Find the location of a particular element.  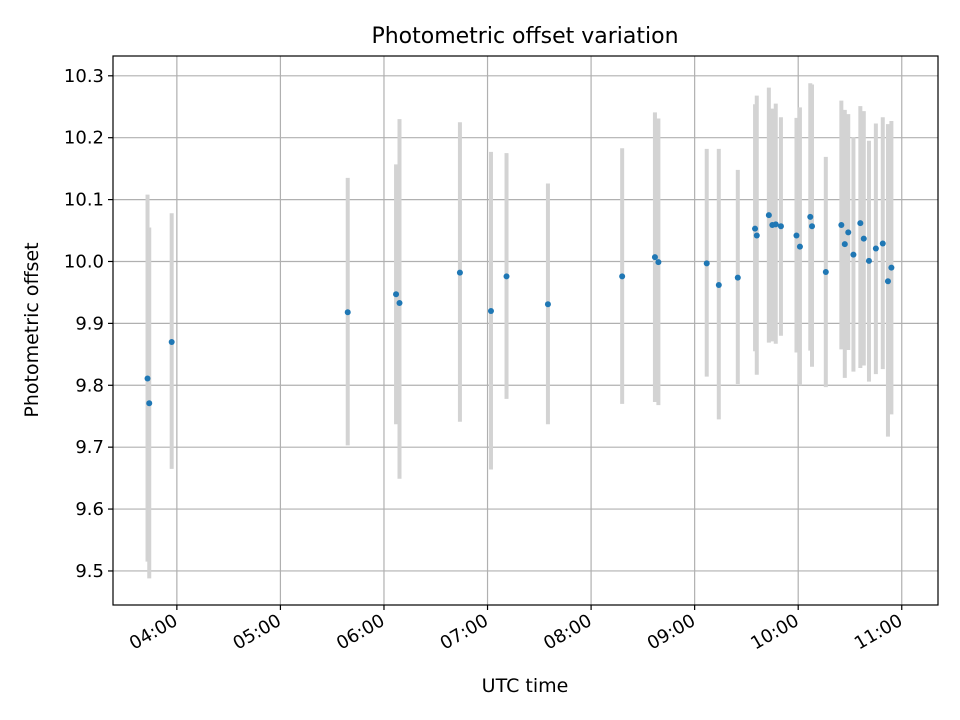

y-axis-label: Photometric offset is located at coordinates (32, 329).